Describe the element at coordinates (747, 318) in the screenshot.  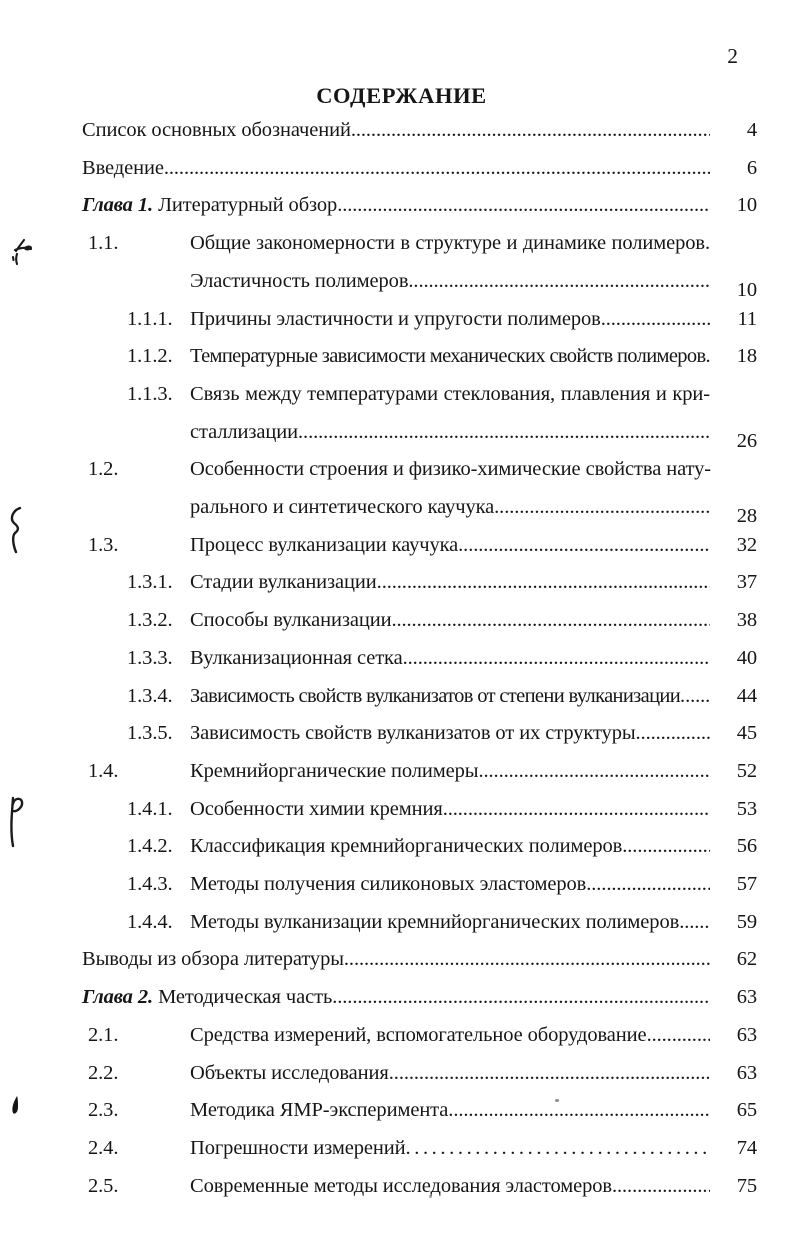
I see `toc-page-number: 11` at that location.